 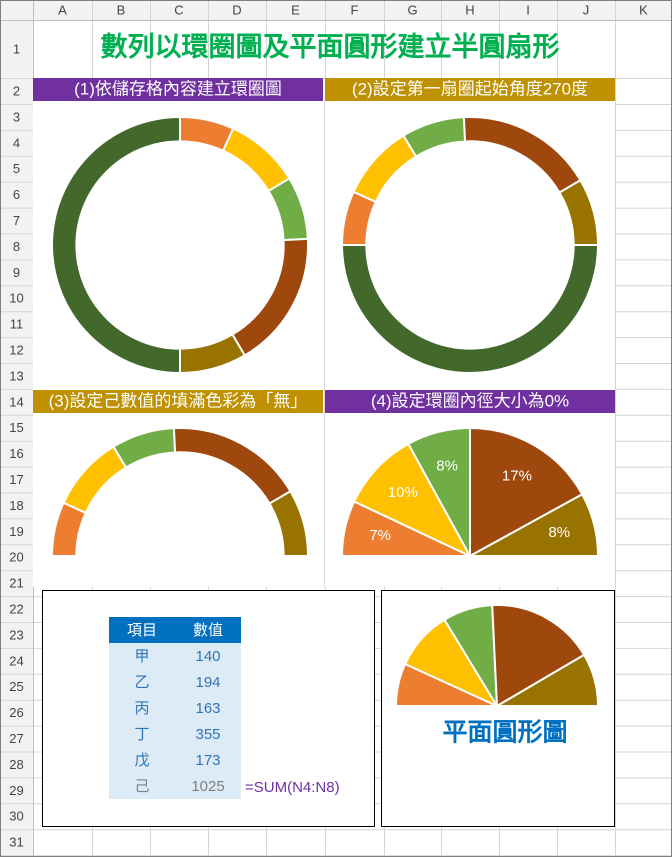 What do you see at coordinates (208, 630) in the screenshot?
I see `table-header: 數值` at bounding box center [208, 630].